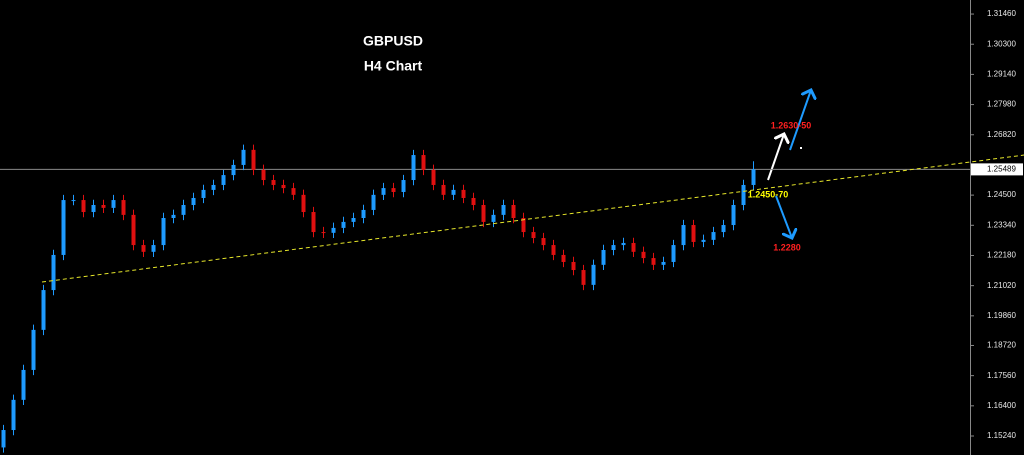  I want to click on current-price-box, so click(997, 169).